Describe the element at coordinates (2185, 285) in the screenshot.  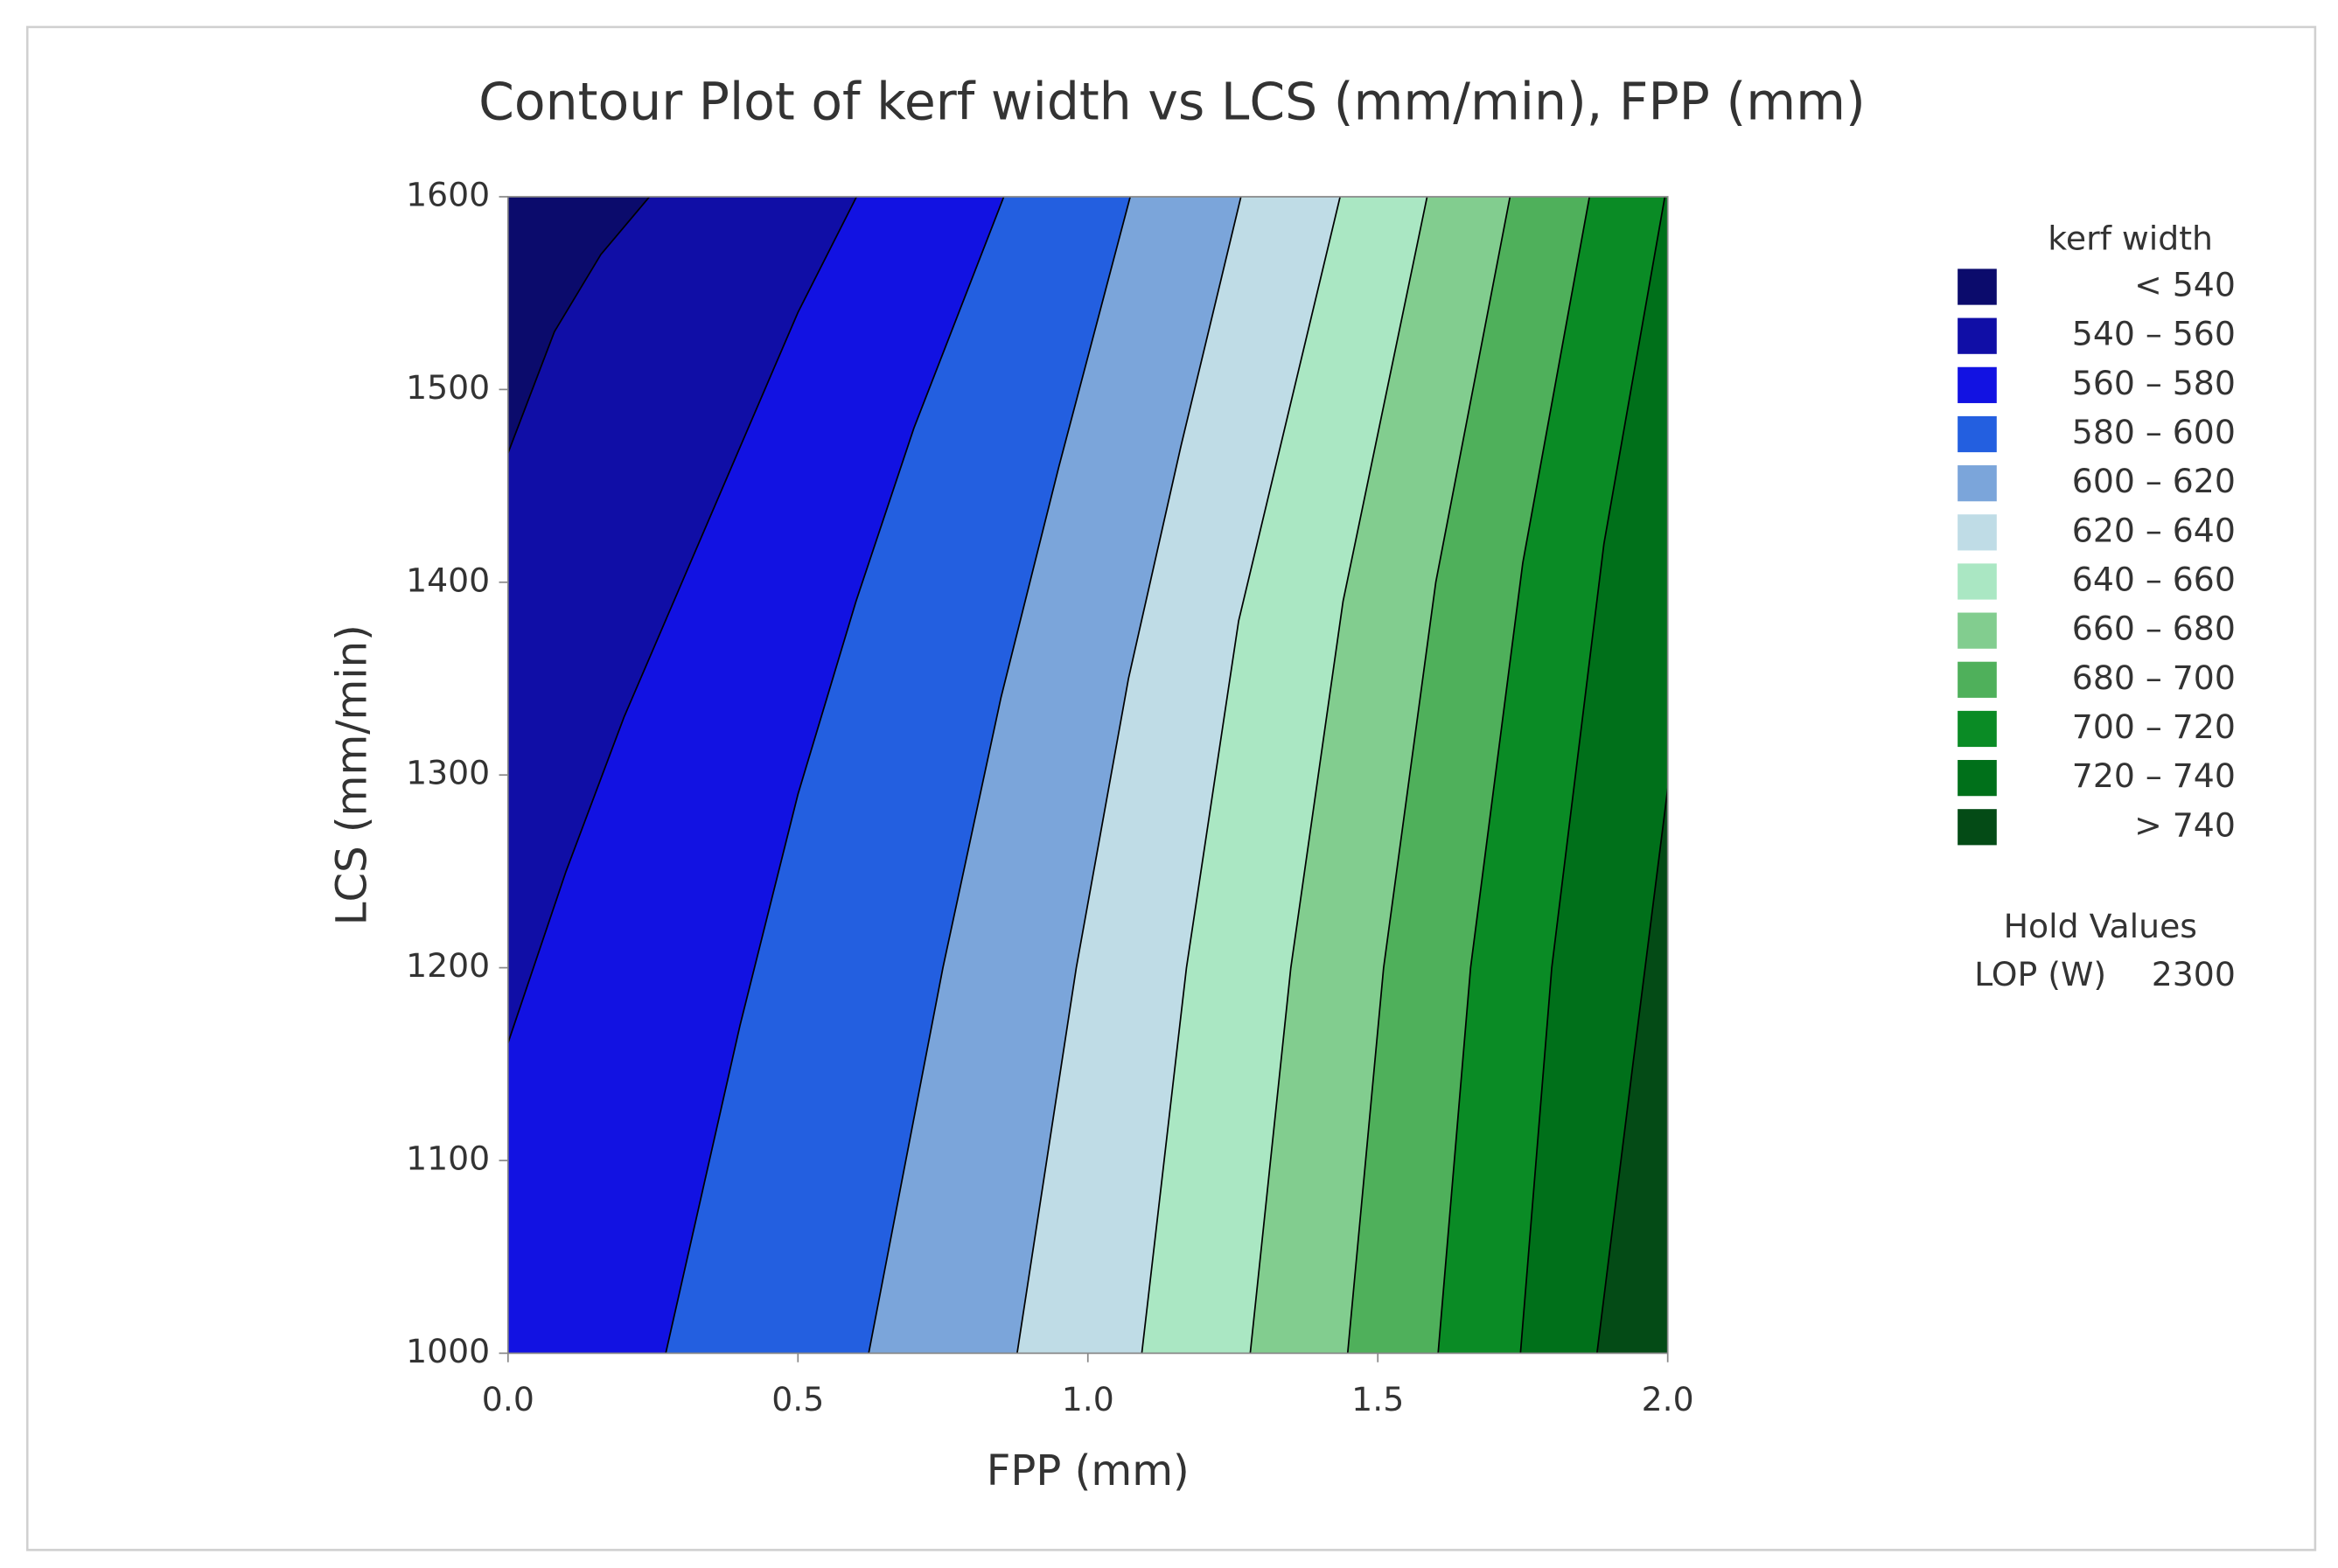
I see `legend-label: < 540` at that location.